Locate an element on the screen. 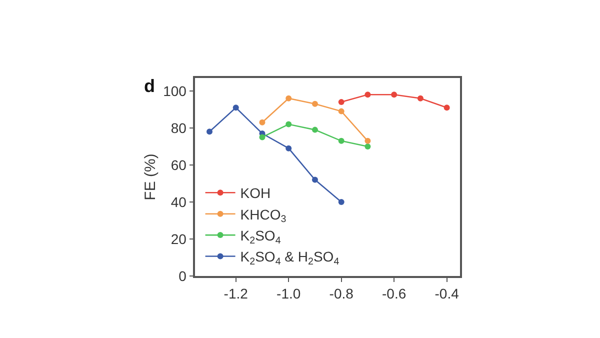 This screenshot has height=338, width=600. y-tick-label: 40 is located at coordinates (178, 202).